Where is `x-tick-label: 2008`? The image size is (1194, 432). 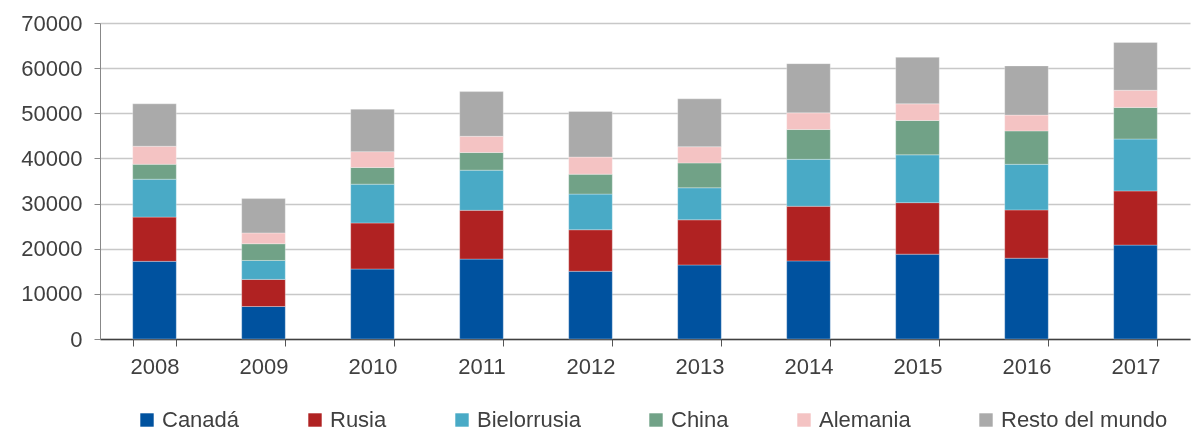 x-tick-label: 2008 is located at coordinates (155, 366).